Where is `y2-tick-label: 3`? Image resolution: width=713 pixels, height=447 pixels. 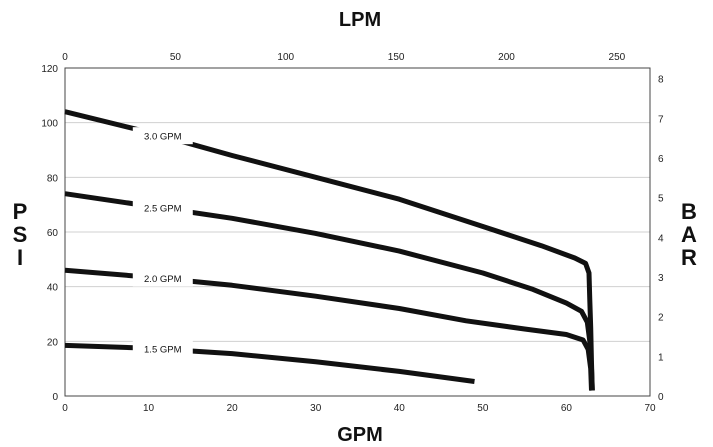
y2-tick-label: 3 is located at coordinates (661, 278).